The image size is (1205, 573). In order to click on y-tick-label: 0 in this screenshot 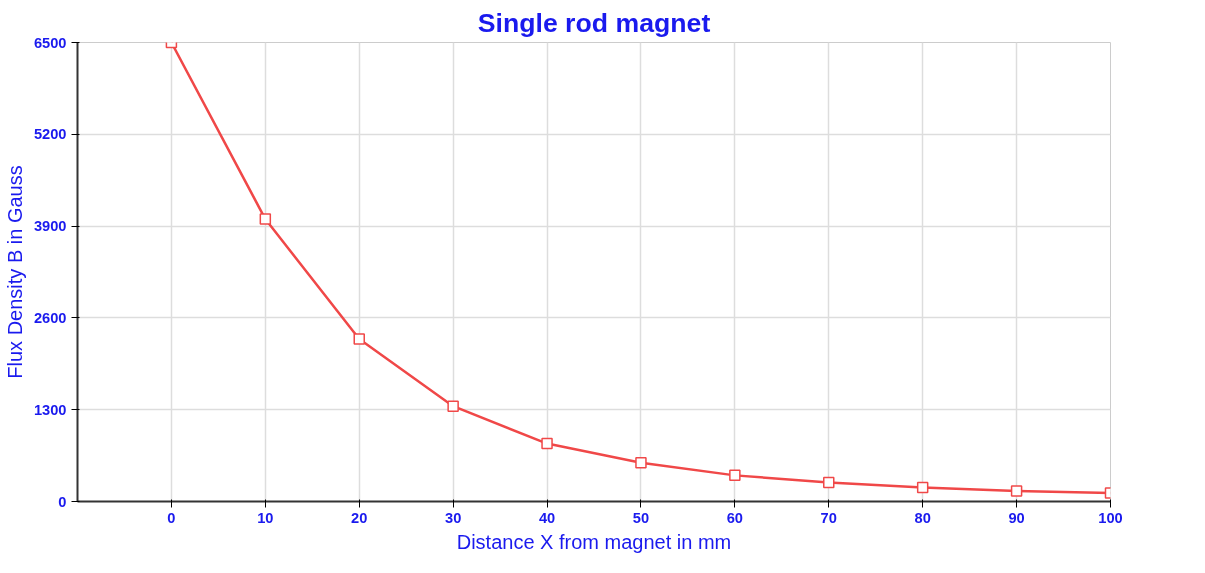, I will do `click(62, 501)`.